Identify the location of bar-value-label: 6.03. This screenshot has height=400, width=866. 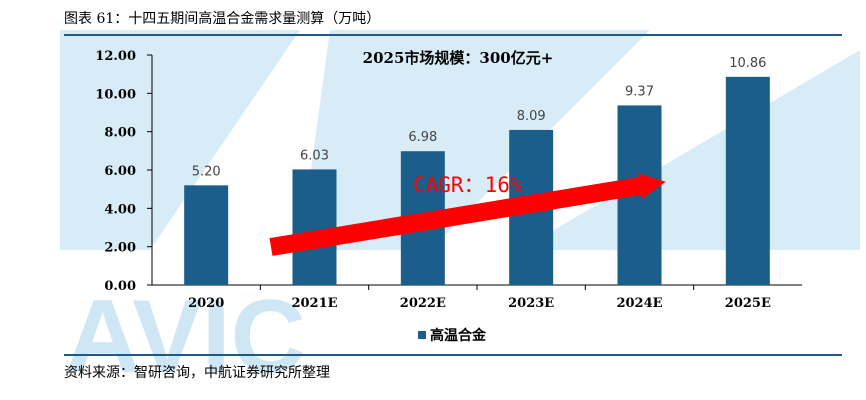
(314, 155).